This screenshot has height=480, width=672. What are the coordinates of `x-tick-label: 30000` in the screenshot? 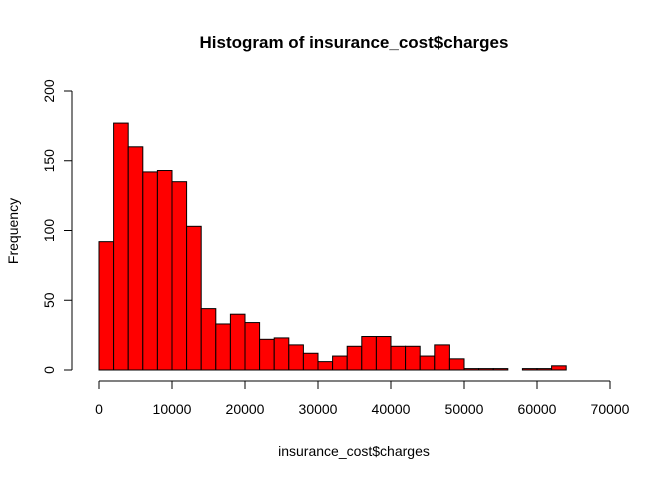 It's located at (318, 409).